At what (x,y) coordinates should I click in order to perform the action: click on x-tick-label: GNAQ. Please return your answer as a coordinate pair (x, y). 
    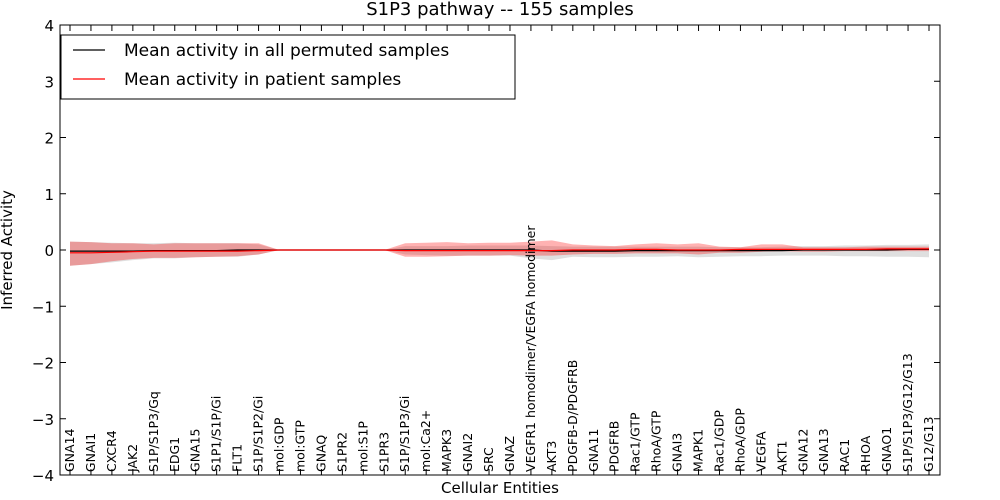
    Looking at the image, I should click on (320, 453).